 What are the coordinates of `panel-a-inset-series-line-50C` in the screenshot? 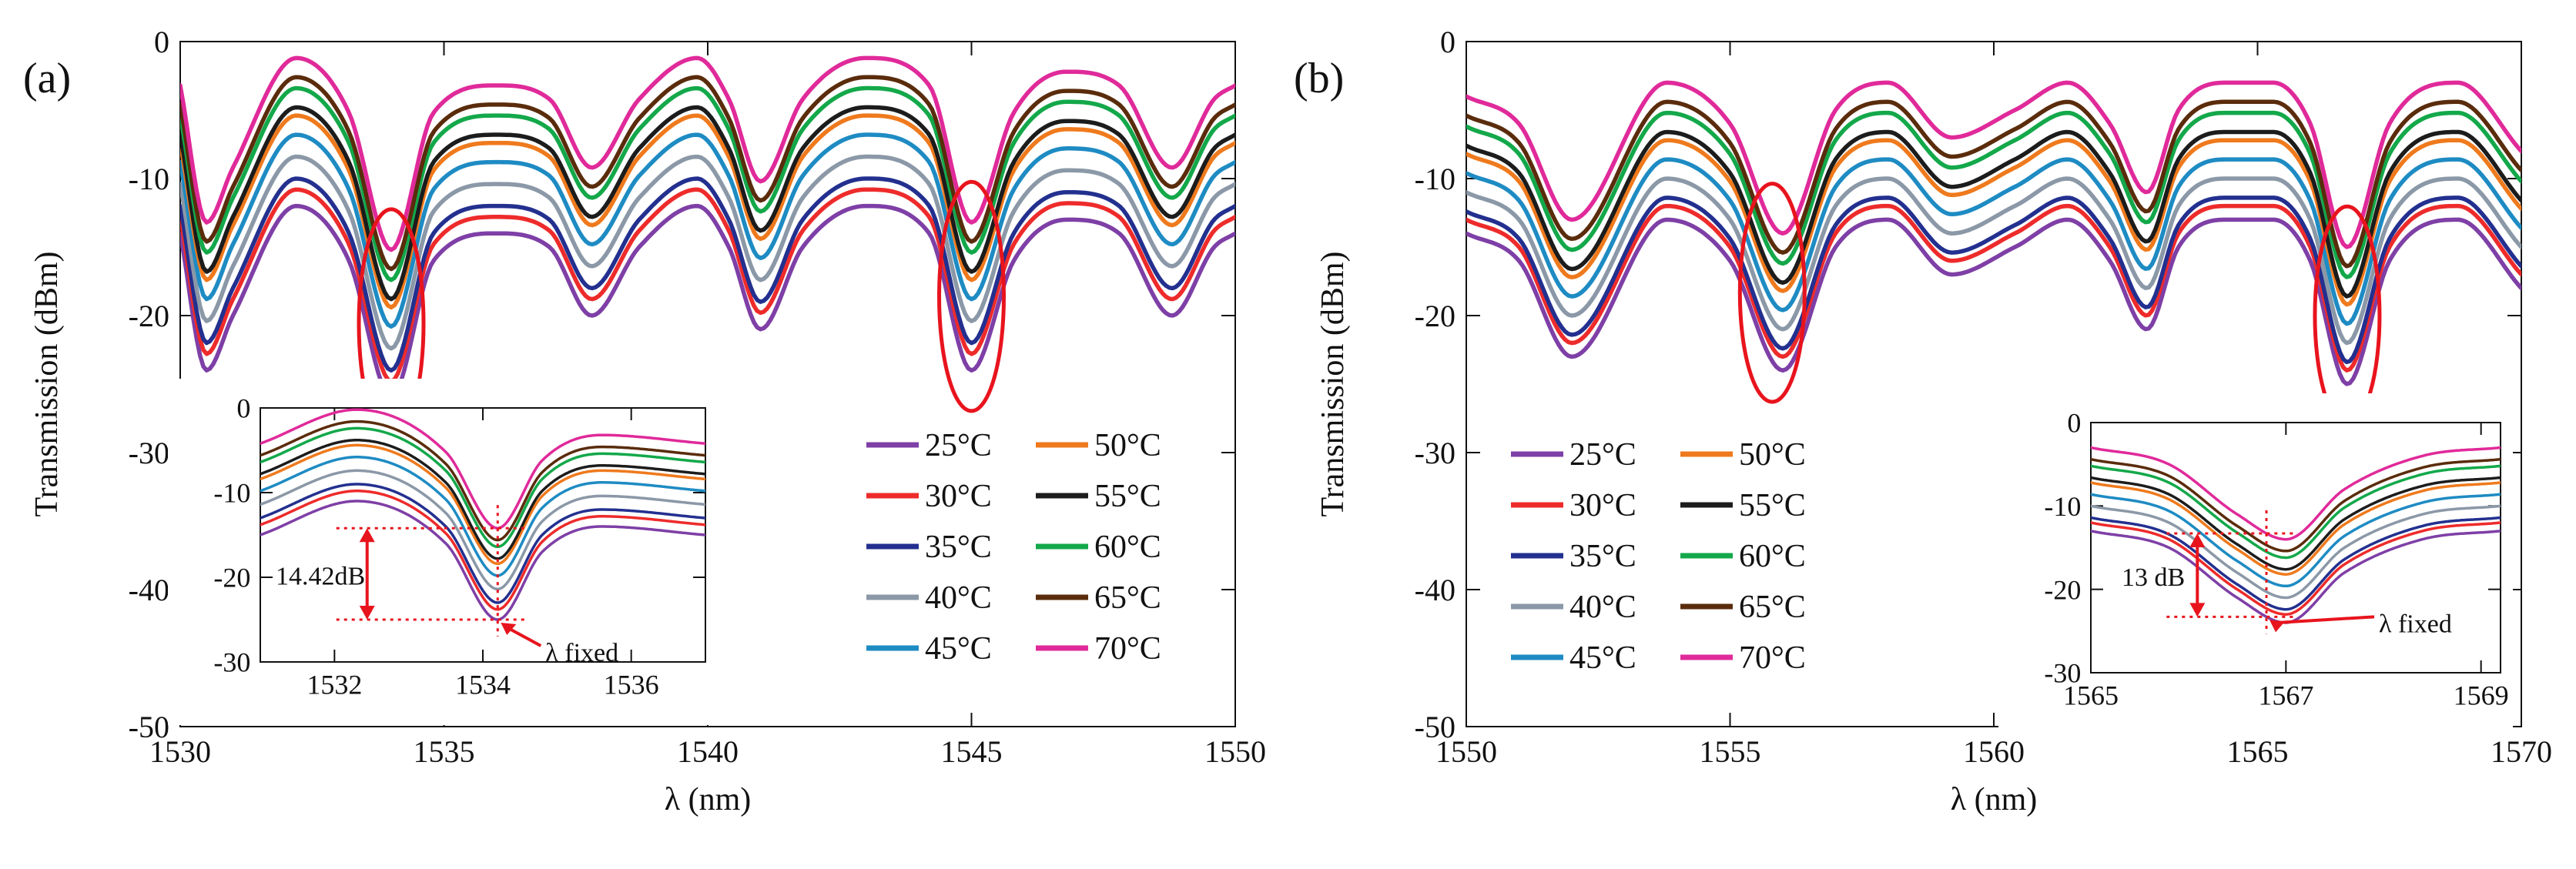 It's located at (482, 504).